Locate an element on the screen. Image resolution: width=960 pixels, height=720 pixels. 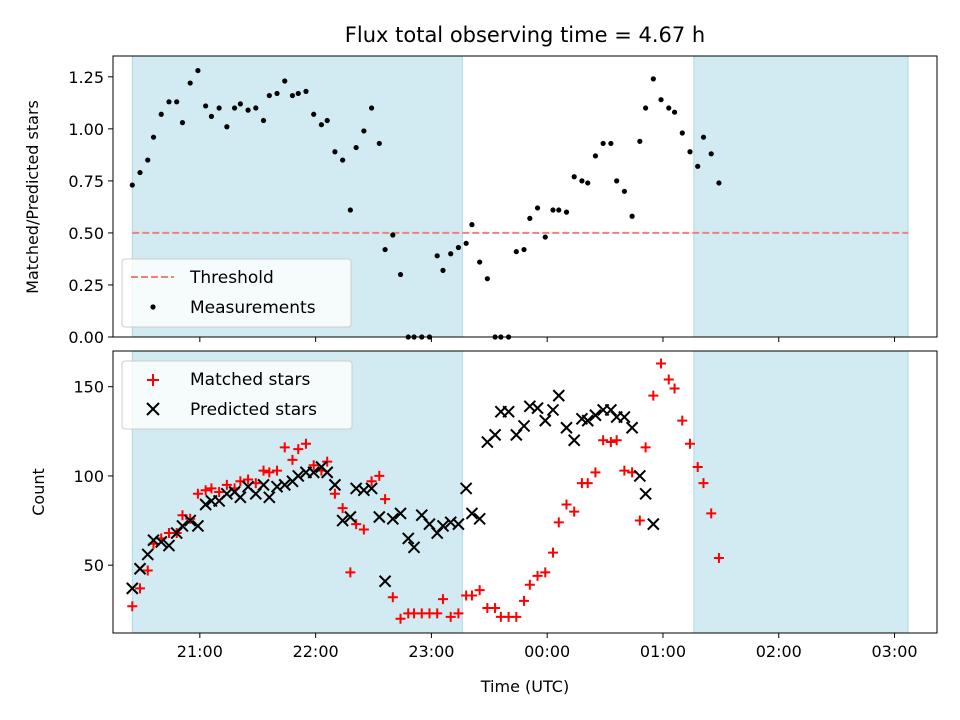
bottom-y-axis: 50 100 150 is located at coordinates (93, 476).